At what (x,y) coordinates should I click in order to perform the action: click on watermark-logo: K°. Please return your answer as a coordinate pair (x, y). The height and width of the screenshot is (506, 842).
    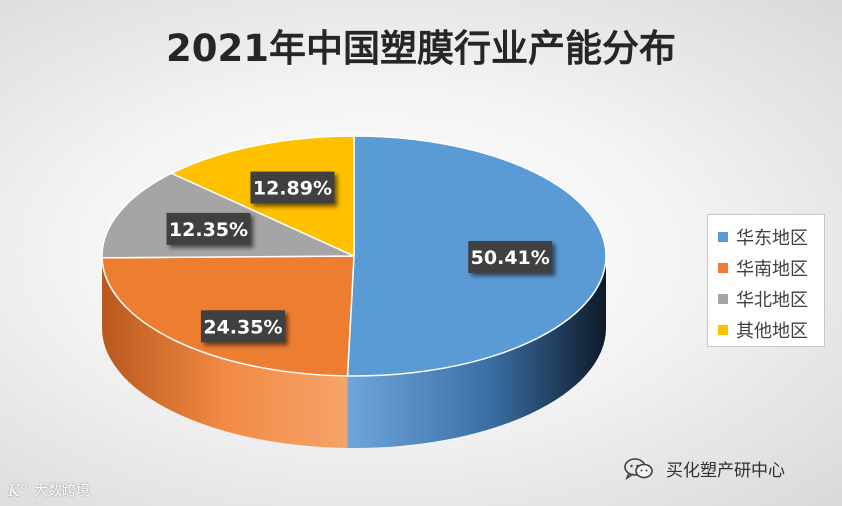
    Looking at the image, I should click on (18, 490).